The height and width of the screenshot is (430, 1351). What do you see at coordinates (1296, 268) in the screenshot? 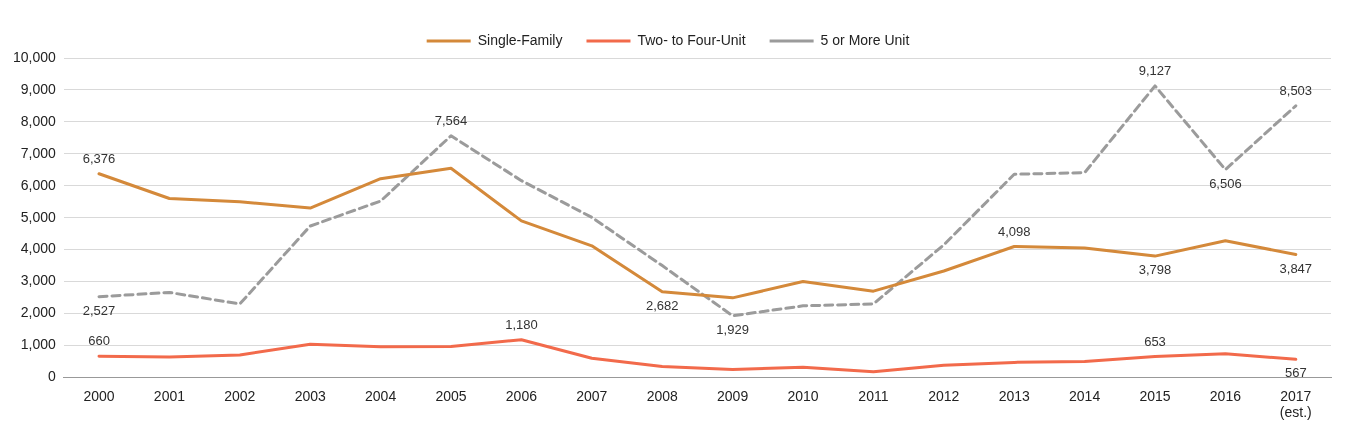
I see `data-label: 3,847` at bounding box center [1296, 268].